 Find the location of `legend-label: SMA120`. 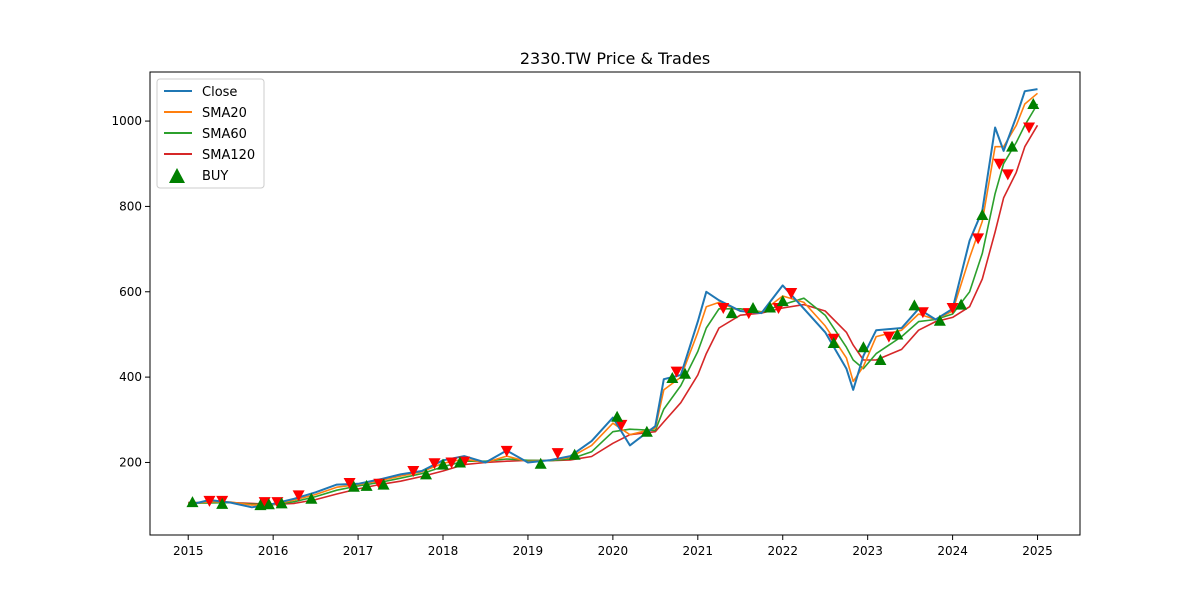

legend-label: SMA120 is located at coordinates (228, 155).